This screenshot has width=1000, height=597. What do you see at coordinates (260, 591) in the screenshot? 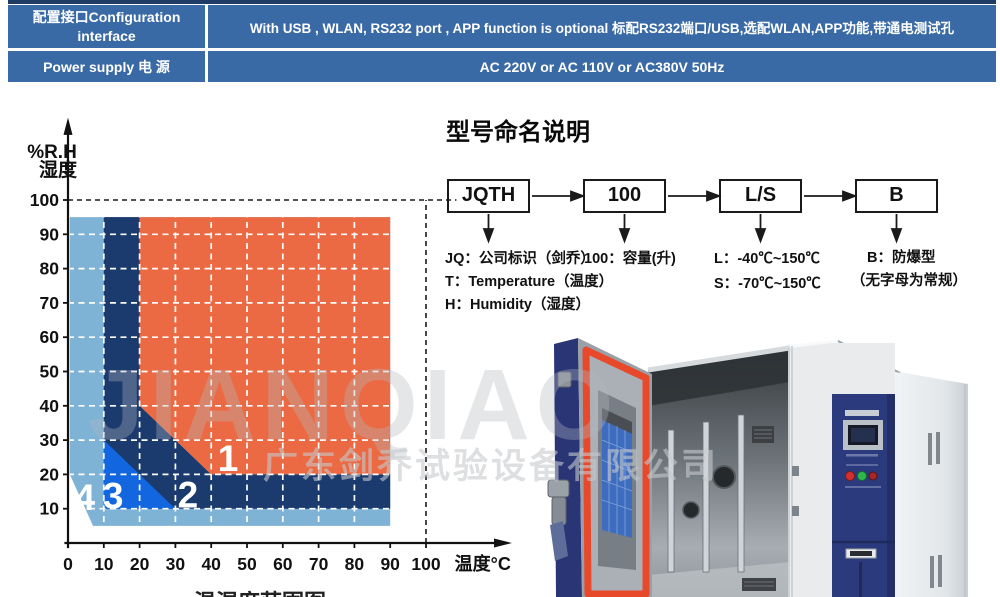
I see `chart-caption: 温湿度范围图` at bounding box center [260, 591].